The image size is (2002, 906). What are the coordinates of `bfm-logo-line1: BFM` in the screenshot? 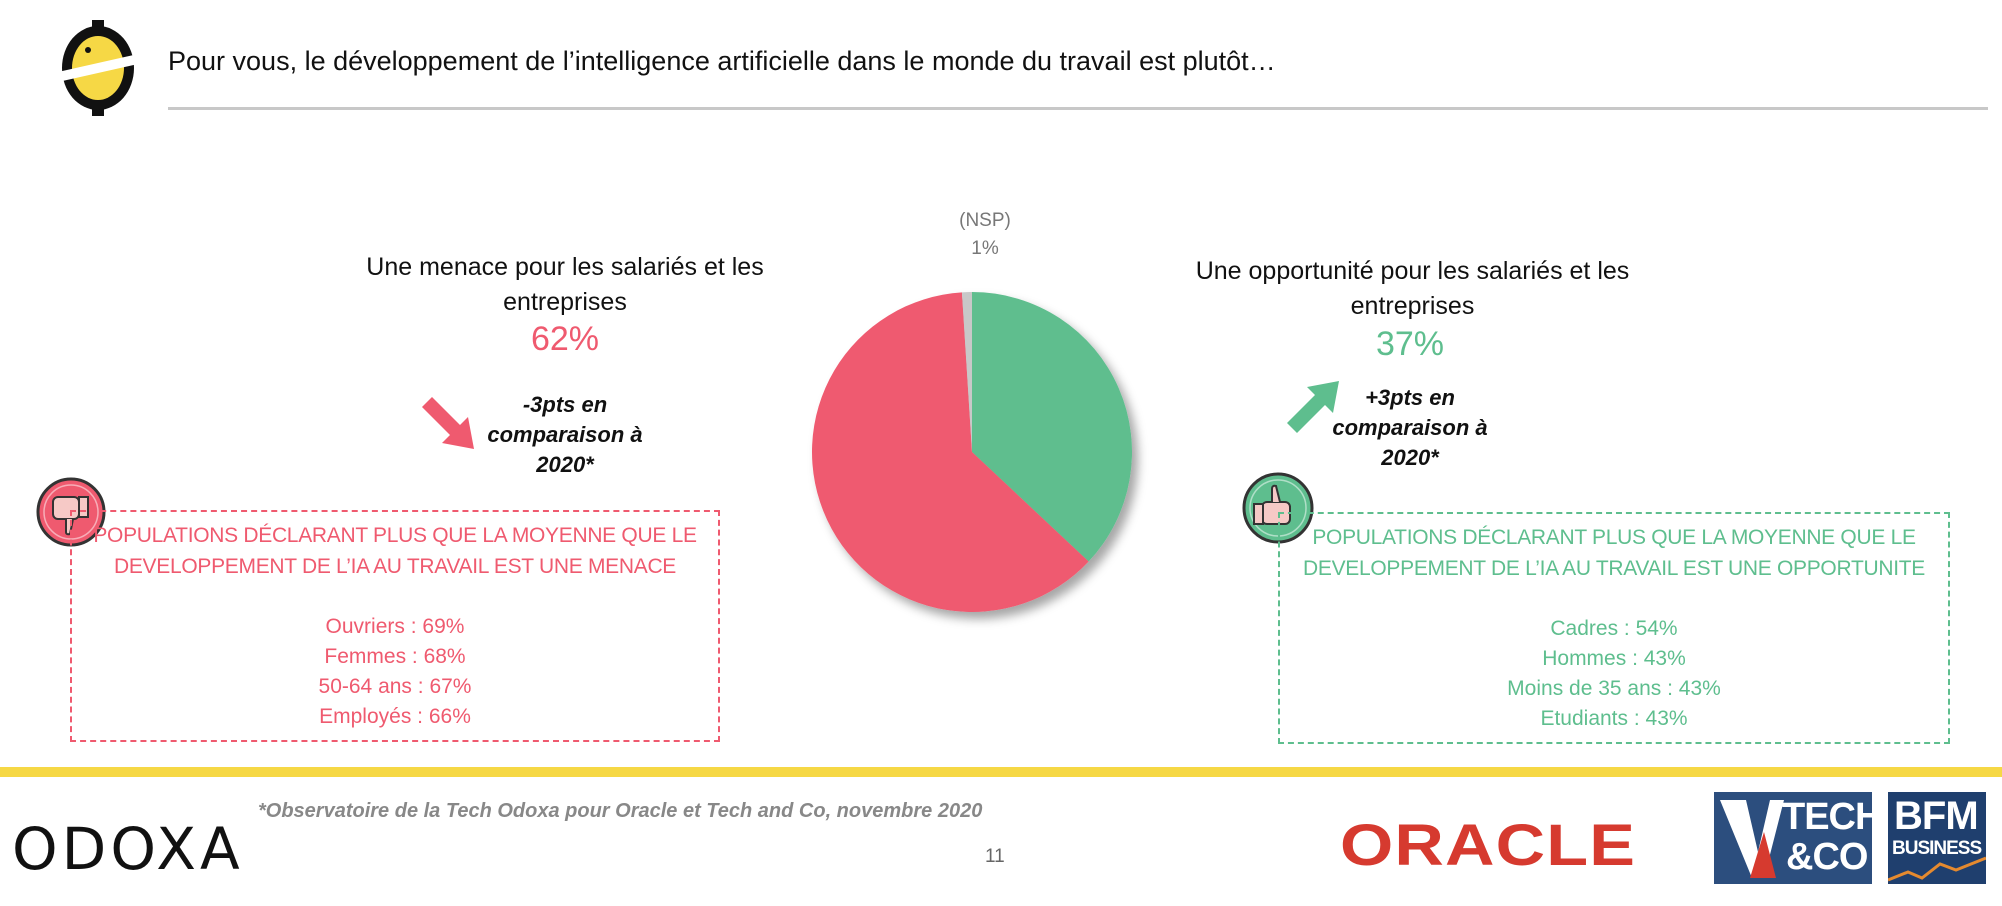 It's located at (1936, 816).